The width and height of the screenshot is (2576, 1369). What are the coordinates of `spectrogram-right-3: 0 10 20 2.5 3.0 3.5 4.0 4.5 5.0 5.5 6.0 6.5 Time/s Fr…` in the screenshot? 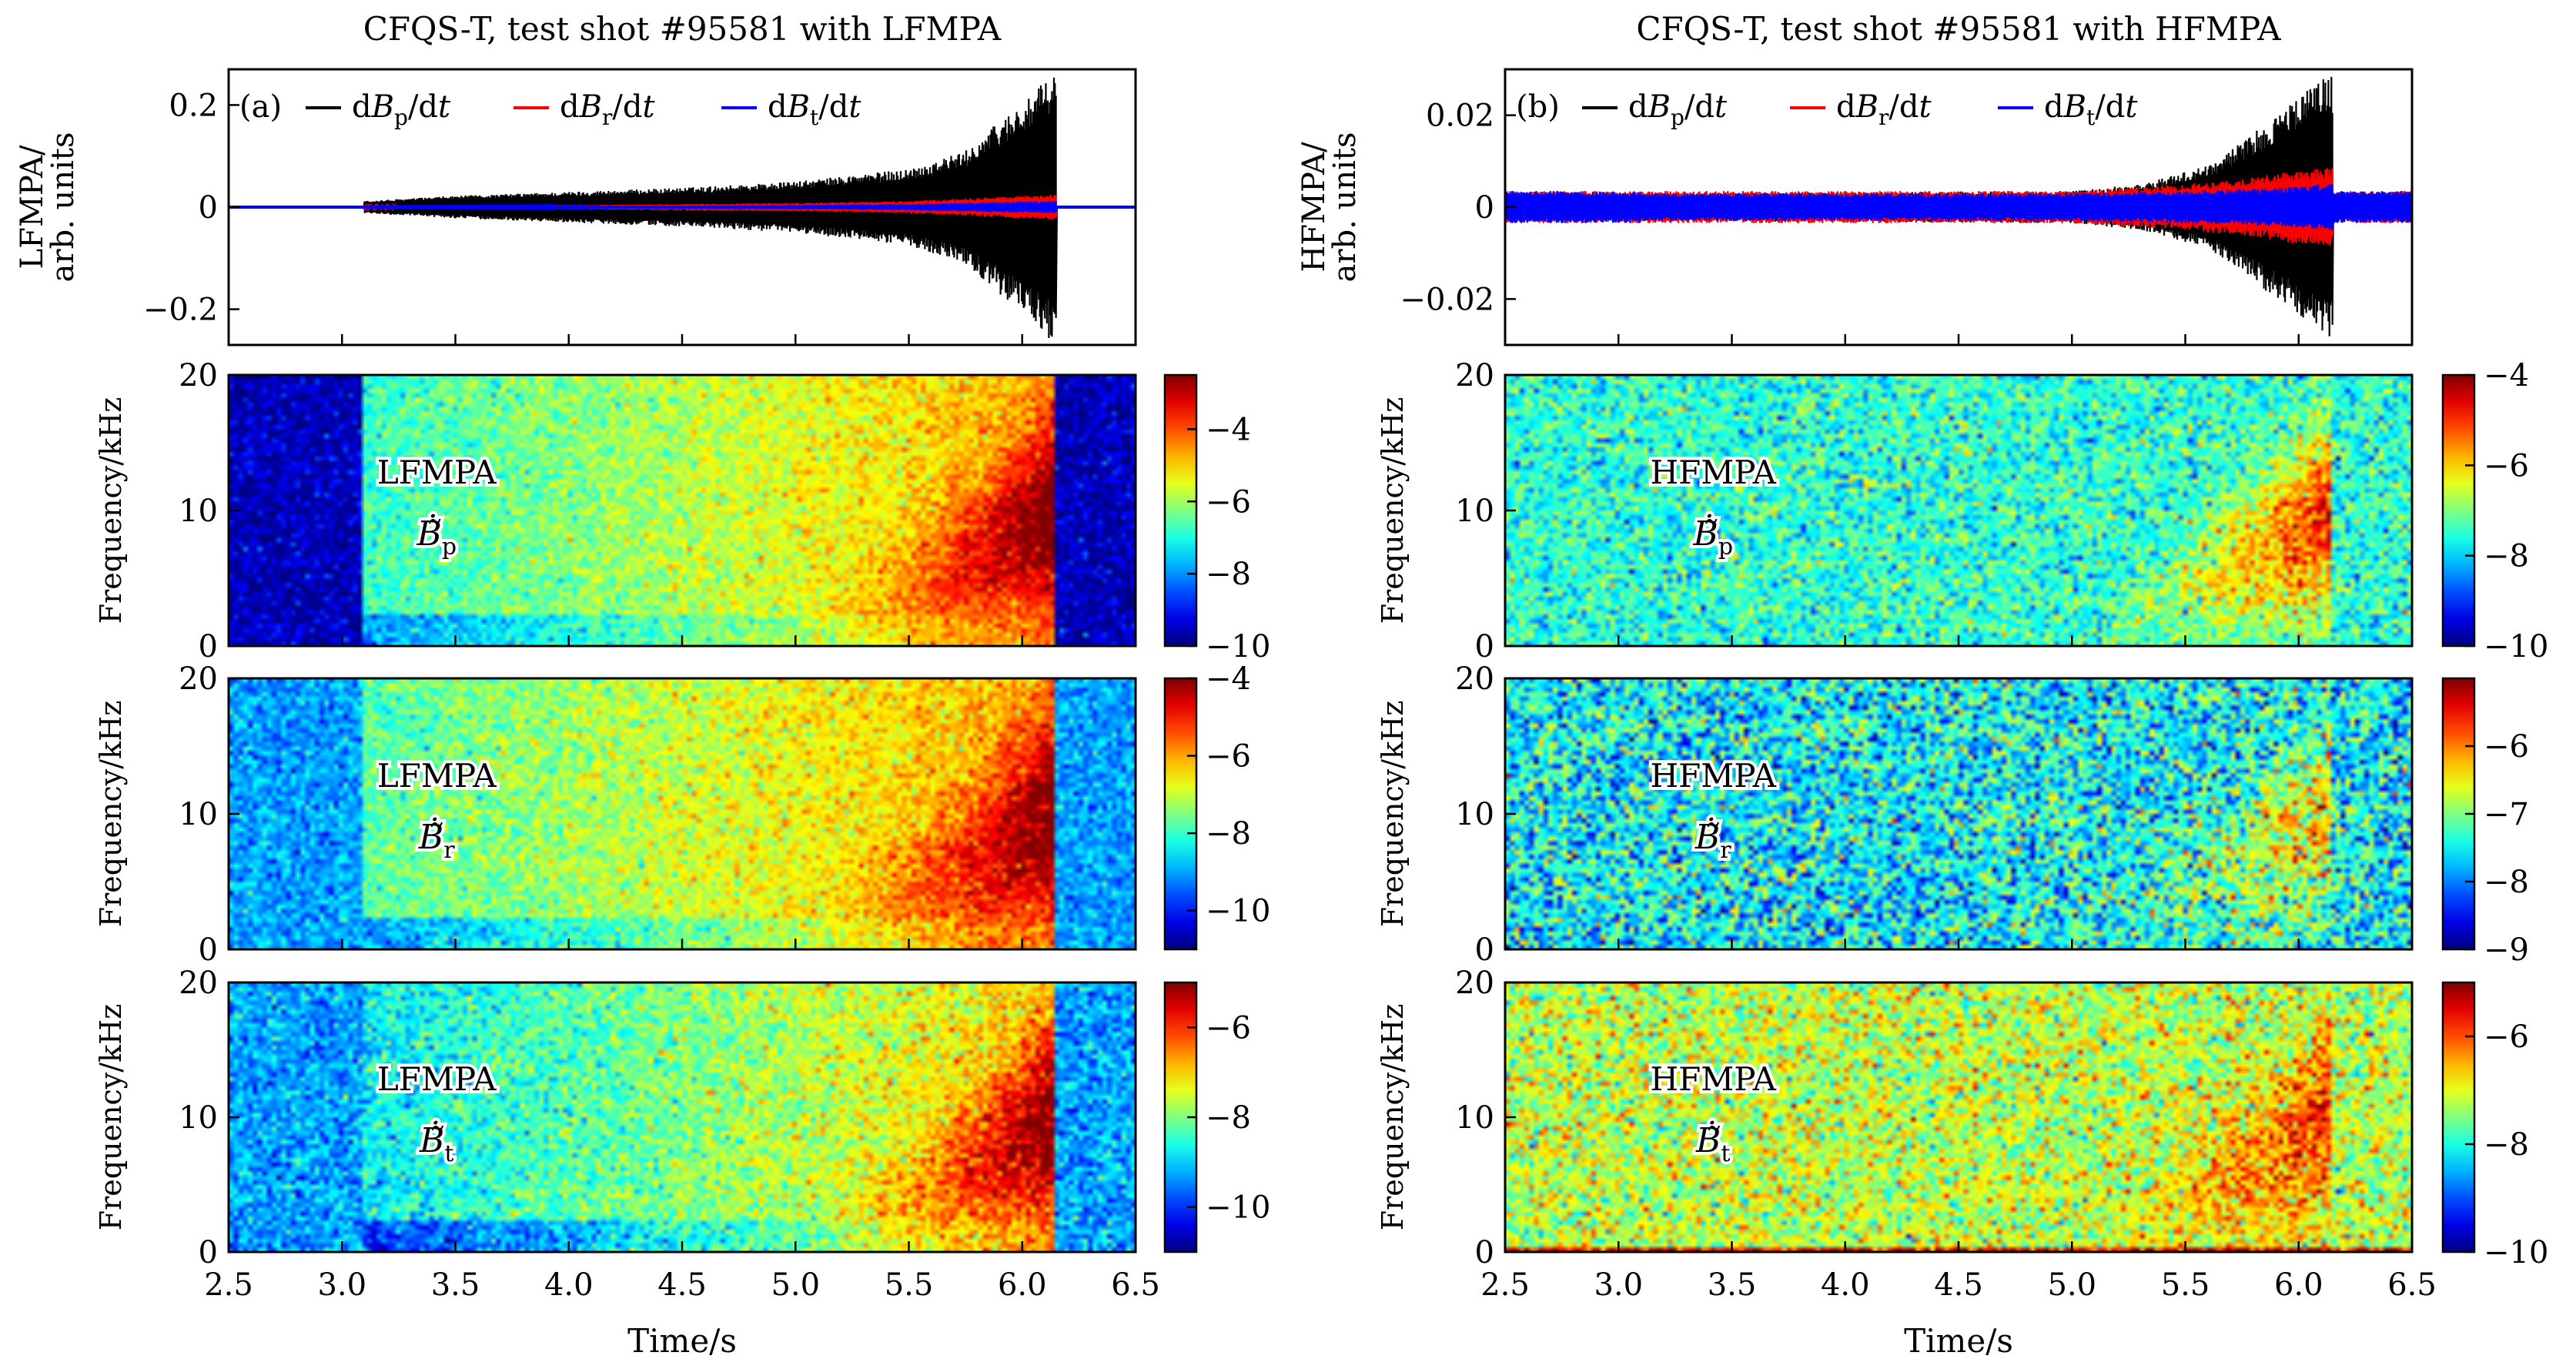 It's located at (1962, 1163).